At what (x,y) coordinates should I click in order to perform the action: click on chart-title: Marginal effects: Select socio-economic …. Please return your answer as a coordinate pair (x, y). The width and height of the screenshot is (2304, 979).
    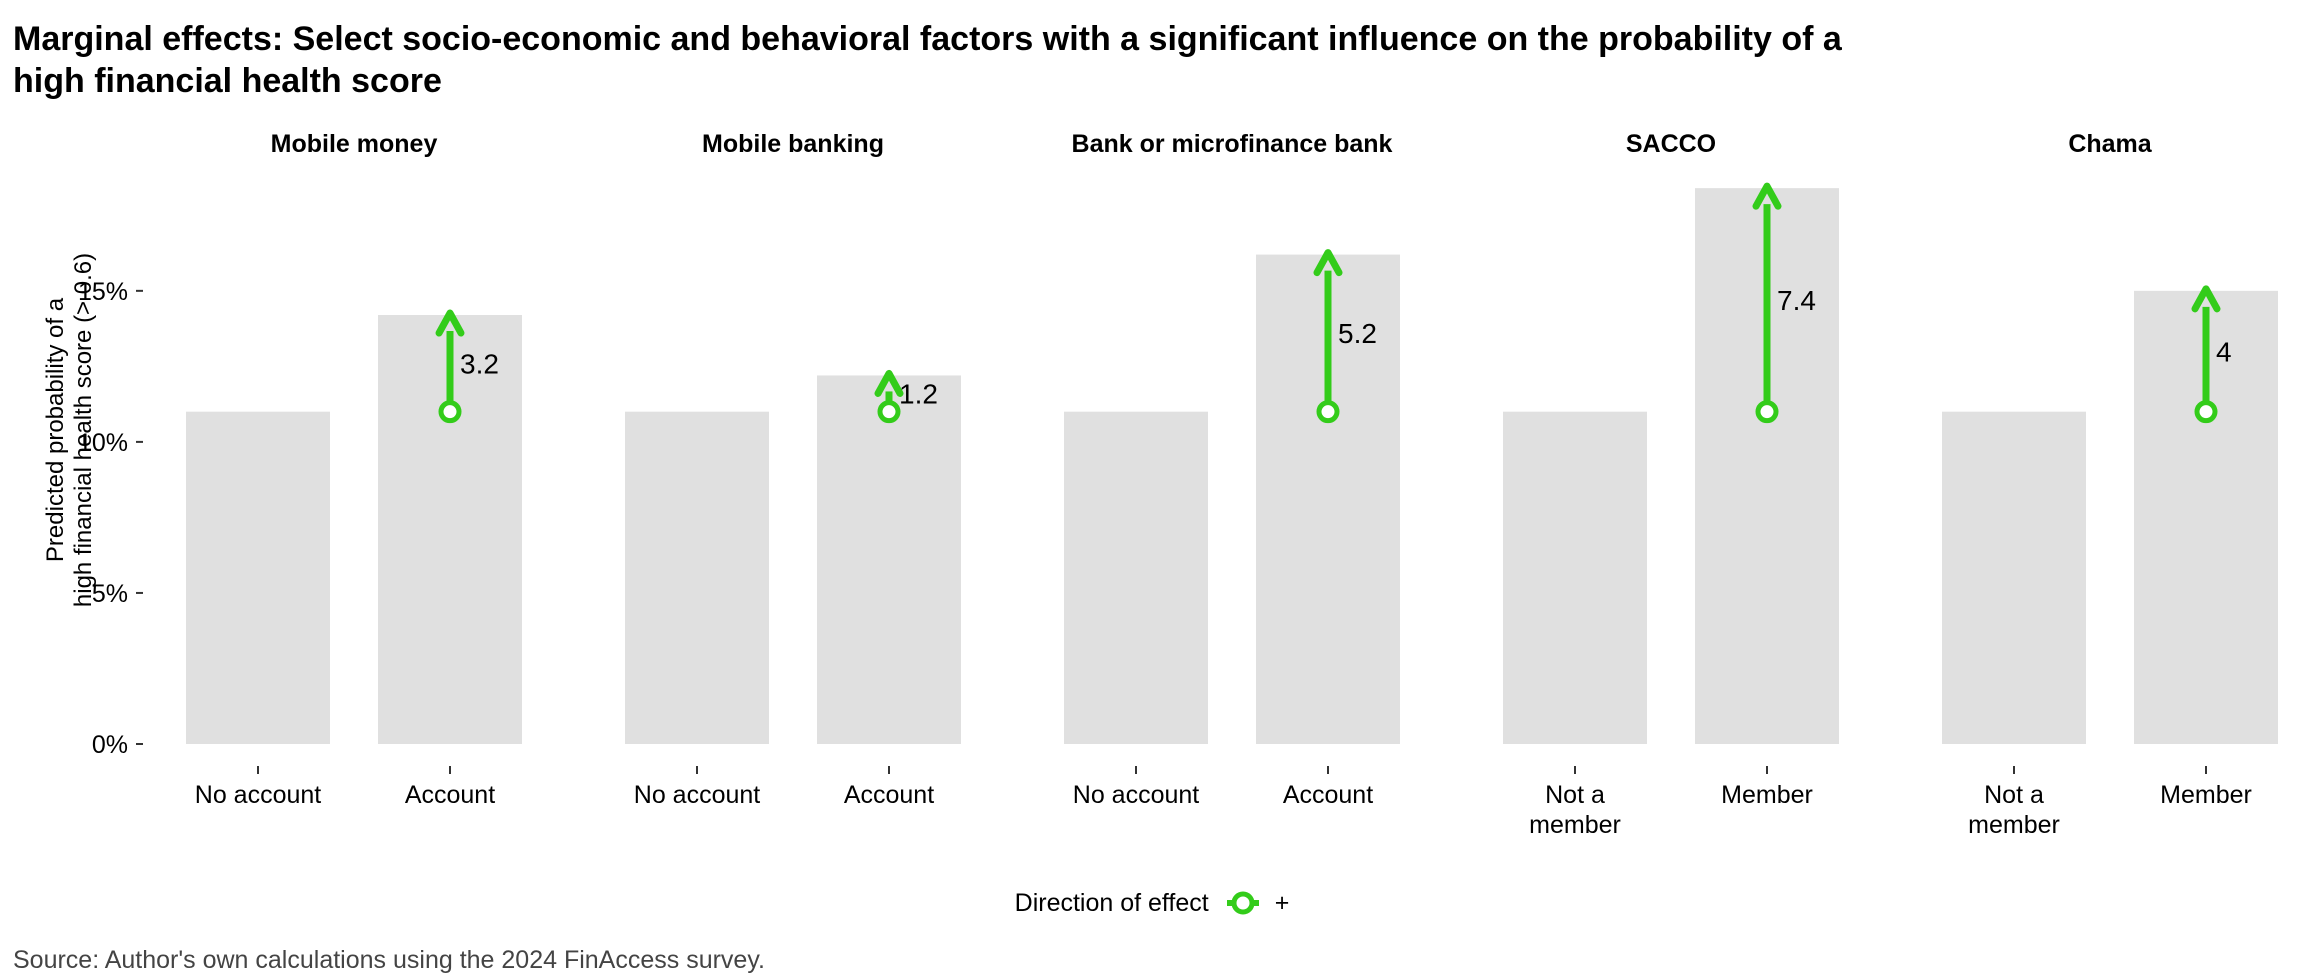
    Looking at the image, I should click on (927, 60).